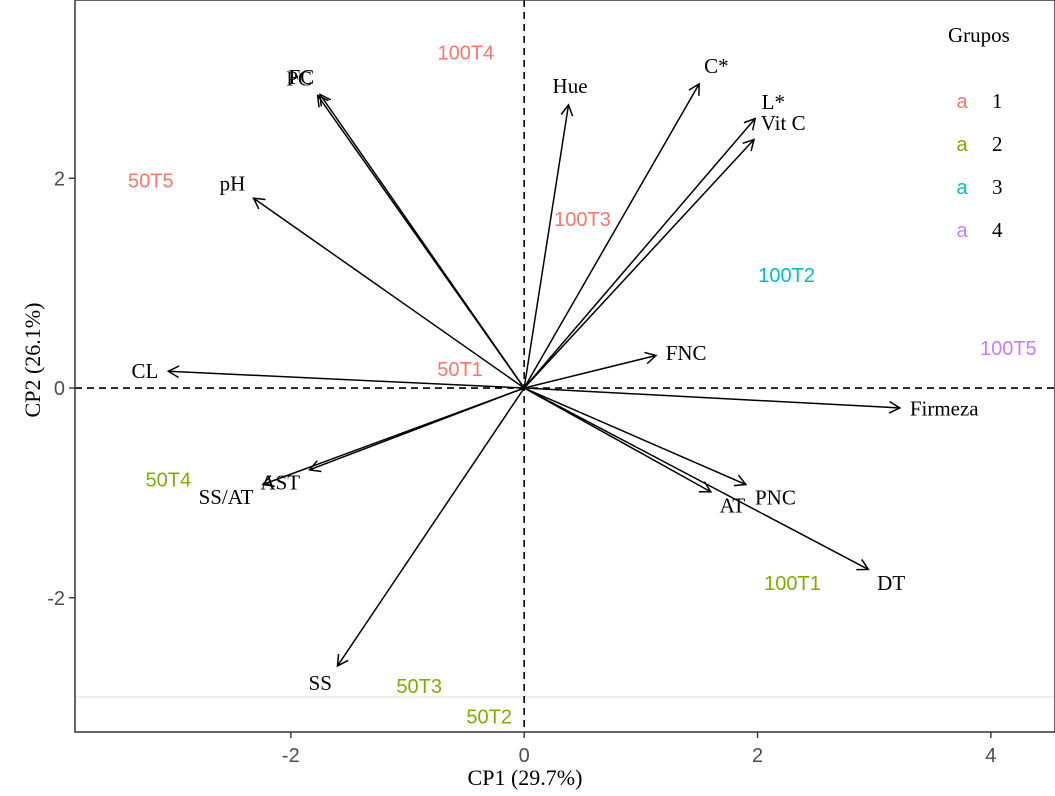  I want to click on x-tick-label: 2, so click(757, 756).